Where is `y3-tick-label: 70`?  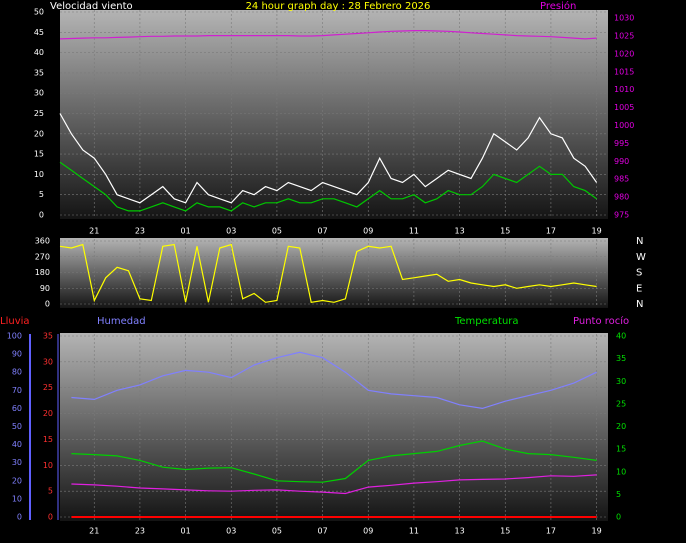 y3-tick-label: 70 is located at coordinates (17, 390).